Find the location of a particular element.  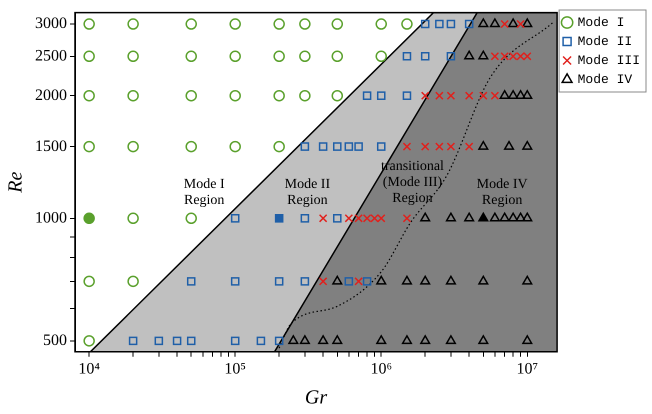

legend-label: Mode IV is located at coordinates (605, 79).